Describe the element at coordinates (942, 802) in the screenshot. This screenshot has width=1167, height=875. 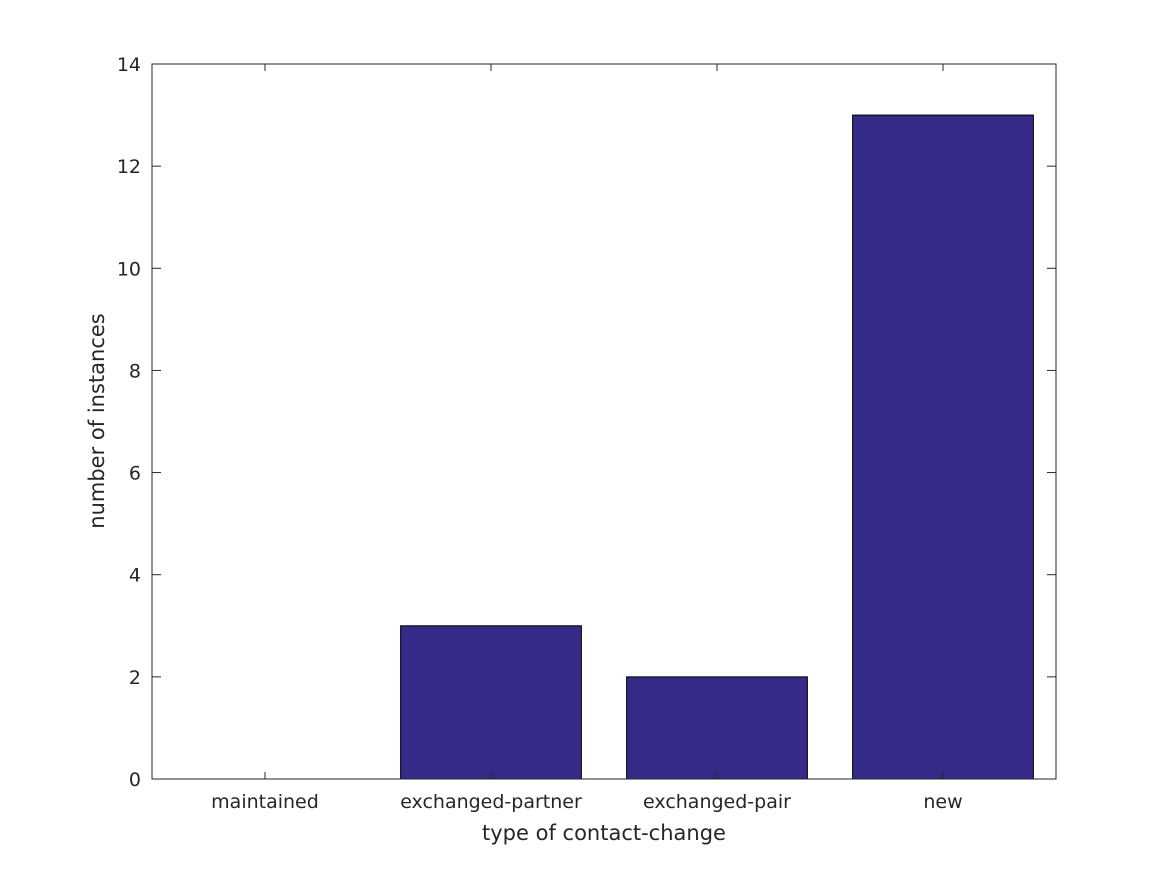
I see `x-tick-label: new` at that location.